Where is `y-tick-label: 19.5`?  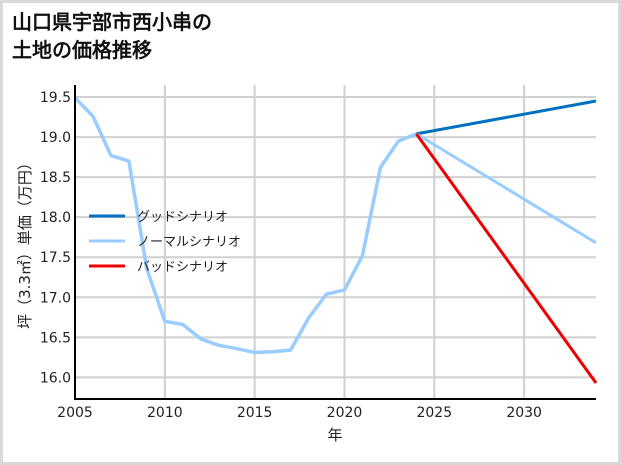
y-tick-label: 19.5 is located at coordinates (55, 98).